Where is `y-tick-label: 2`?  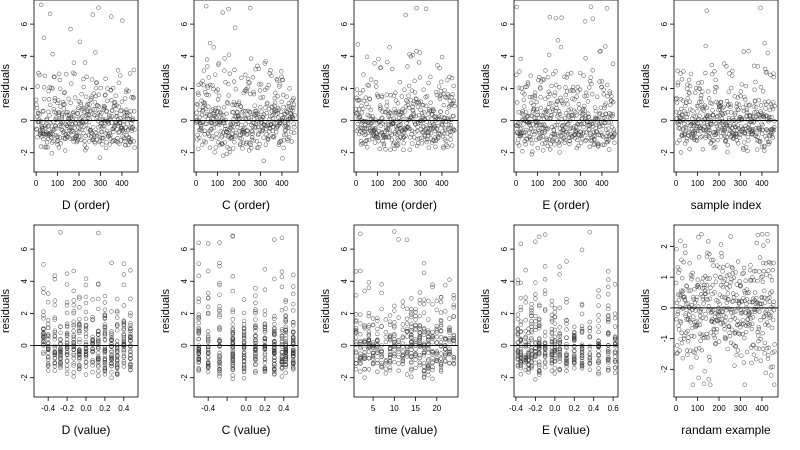 y-tick-label: 2 is located at coordinates (664, 88).